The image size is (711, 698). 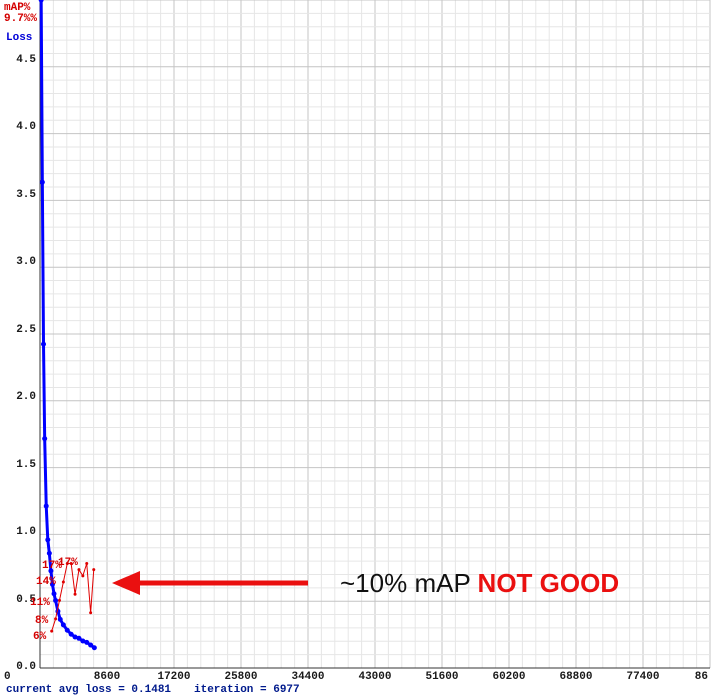 I want to click on map-series-line, so click(x=73, y=597).